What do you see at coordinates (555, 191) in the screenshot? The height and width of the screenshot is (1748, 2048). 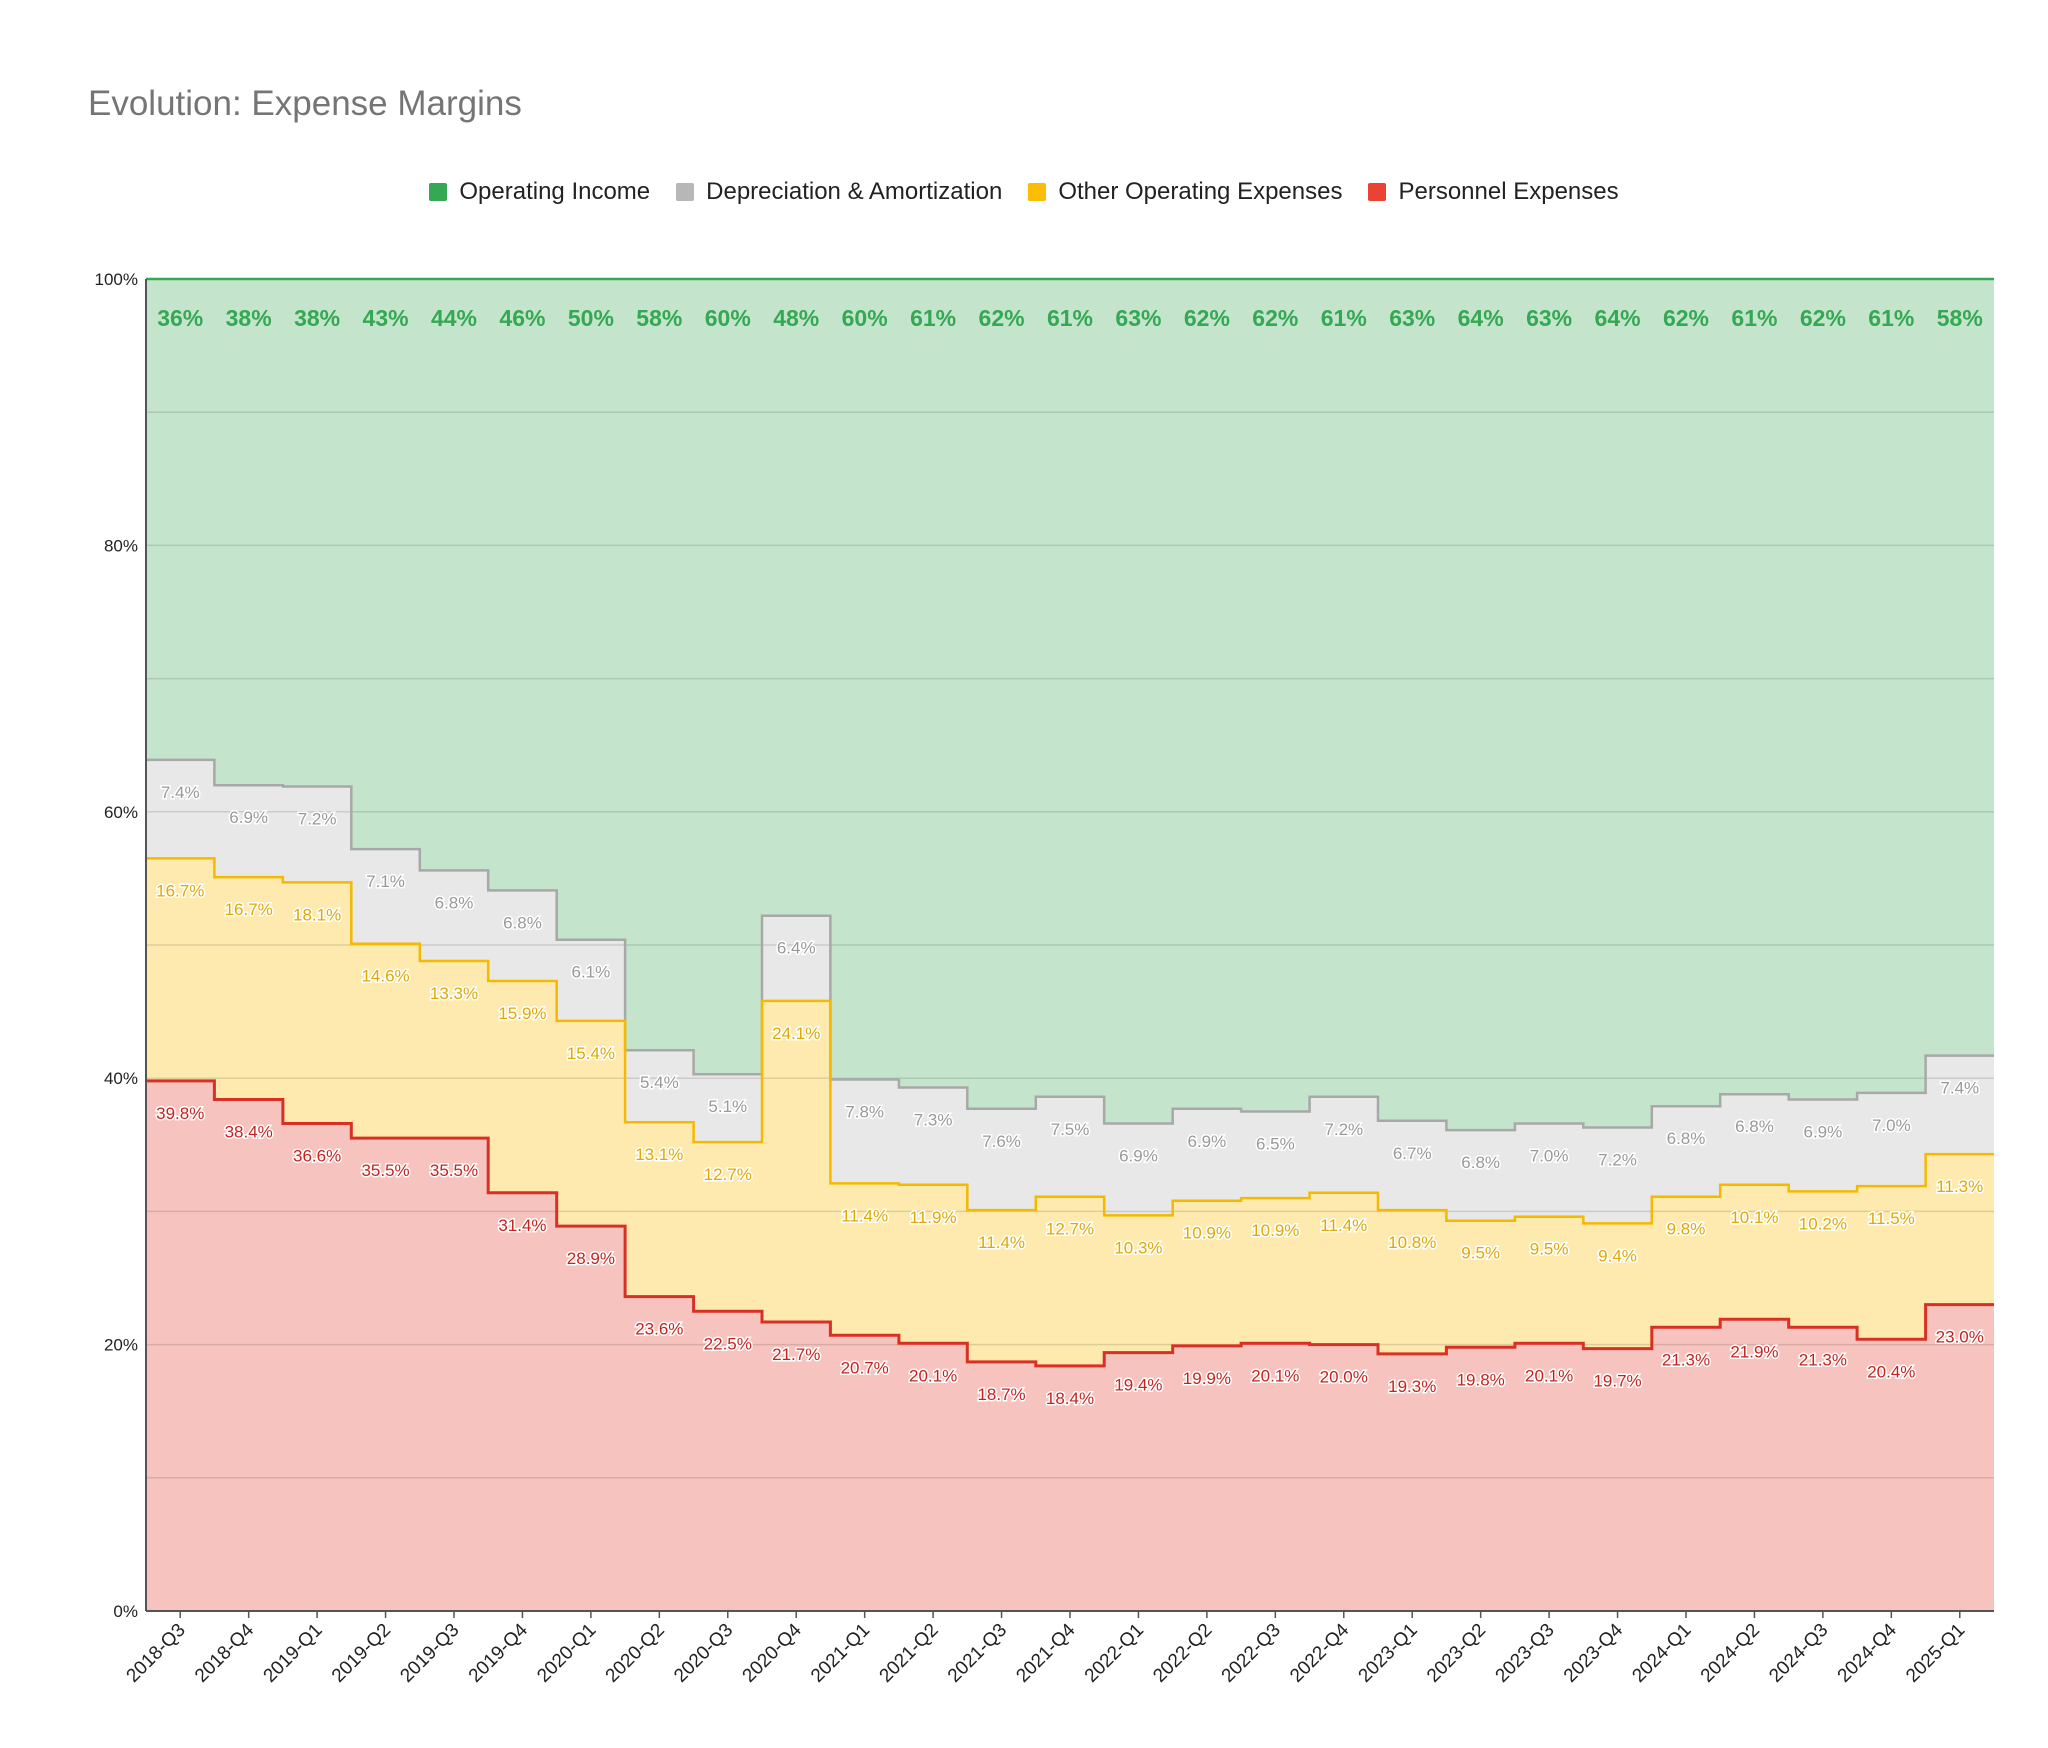 I see `legend-label-operating-income: Operating Income` at bounding box center [555, 191].